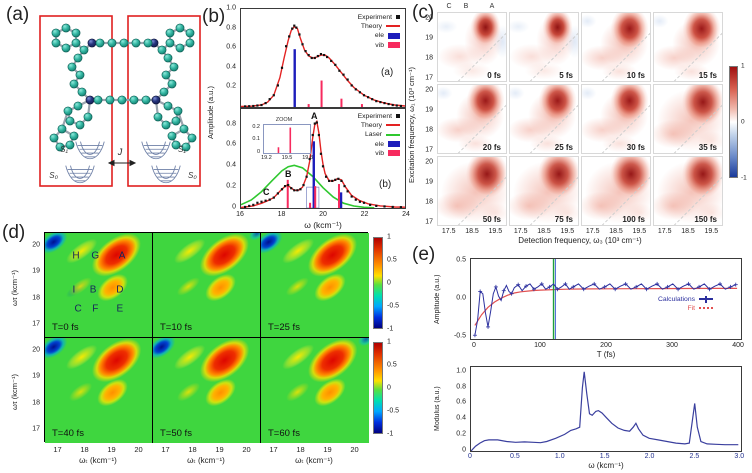  I want to click on d-peak-label: G, so click(95, 256).